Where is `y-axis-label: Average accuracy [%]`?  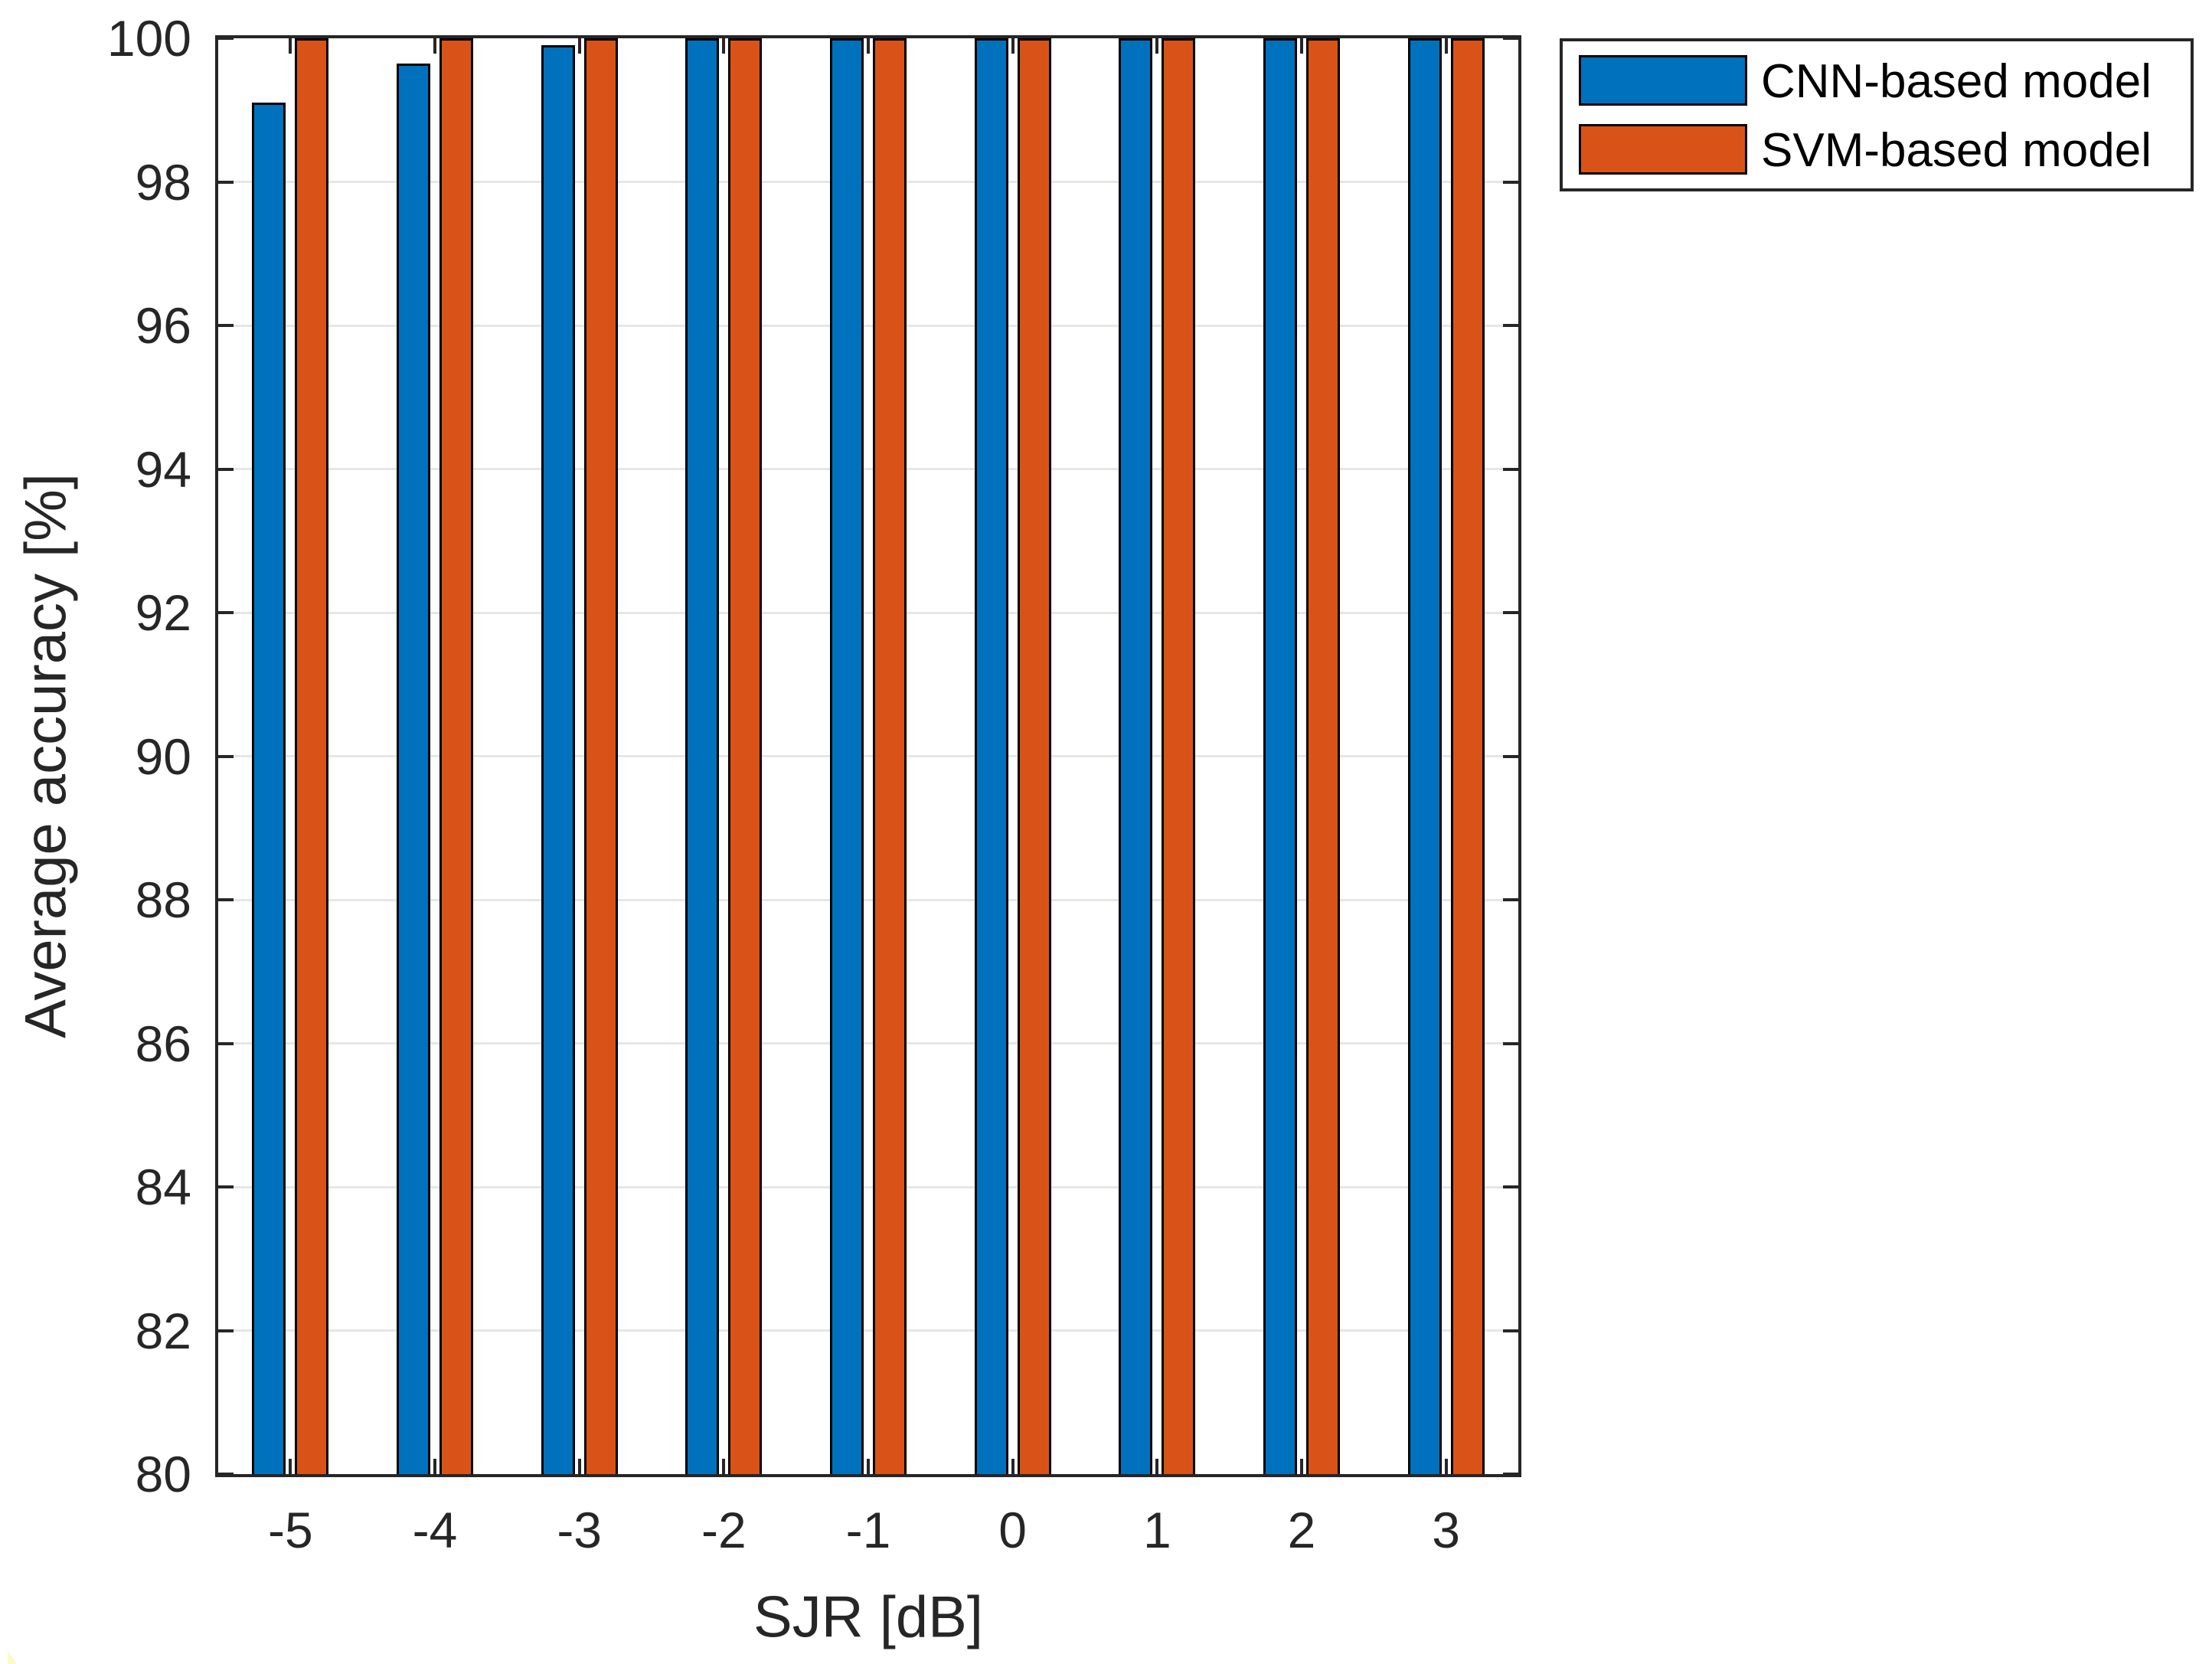 y-axis-label: Average accuracy [%] is located at coordinates (46, 756).